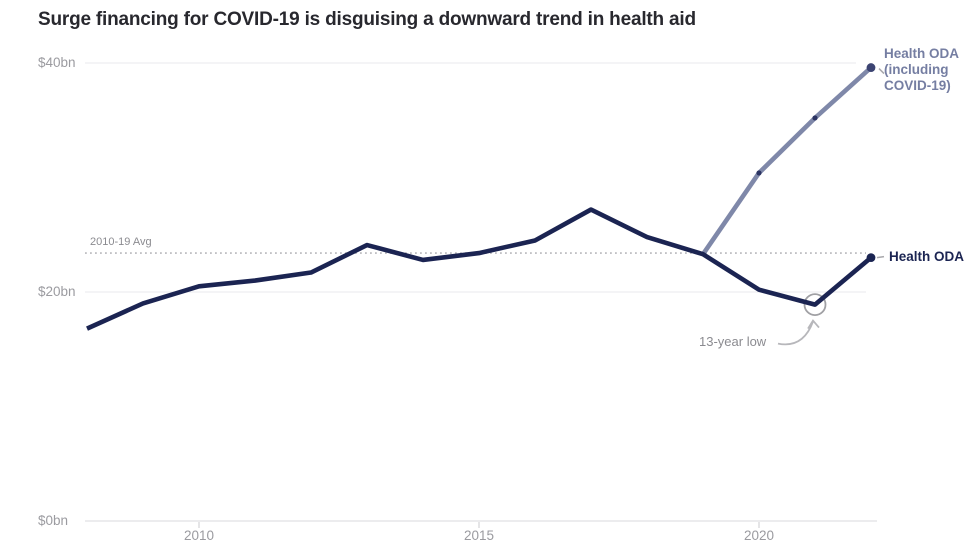  What do you see at coordinates (199, 535) in the screenshot?
I see `x-axis-tick-2010: 2010` at bounding box center [199, 535].